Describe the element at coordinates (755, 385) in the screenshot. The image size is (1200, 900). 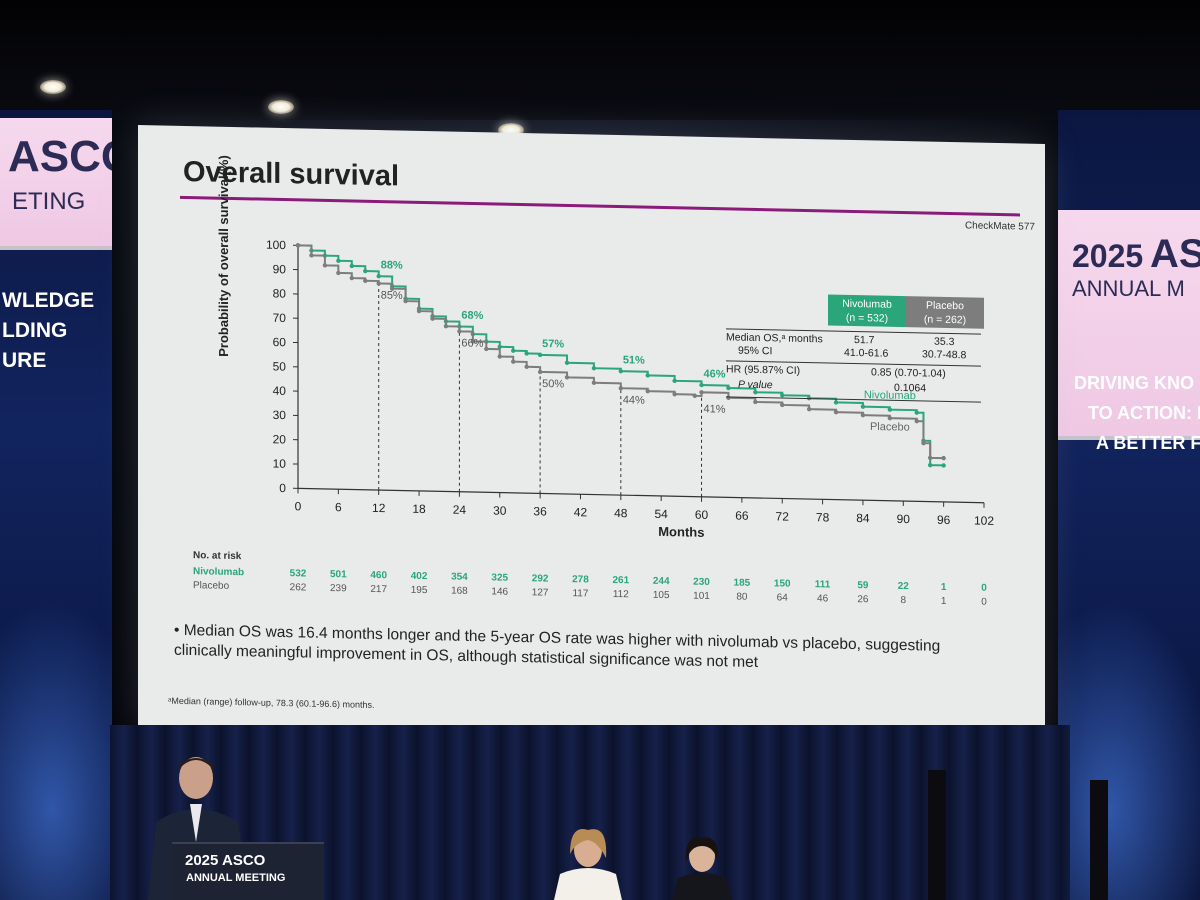
I see `stats-row-label: P value` at that location.